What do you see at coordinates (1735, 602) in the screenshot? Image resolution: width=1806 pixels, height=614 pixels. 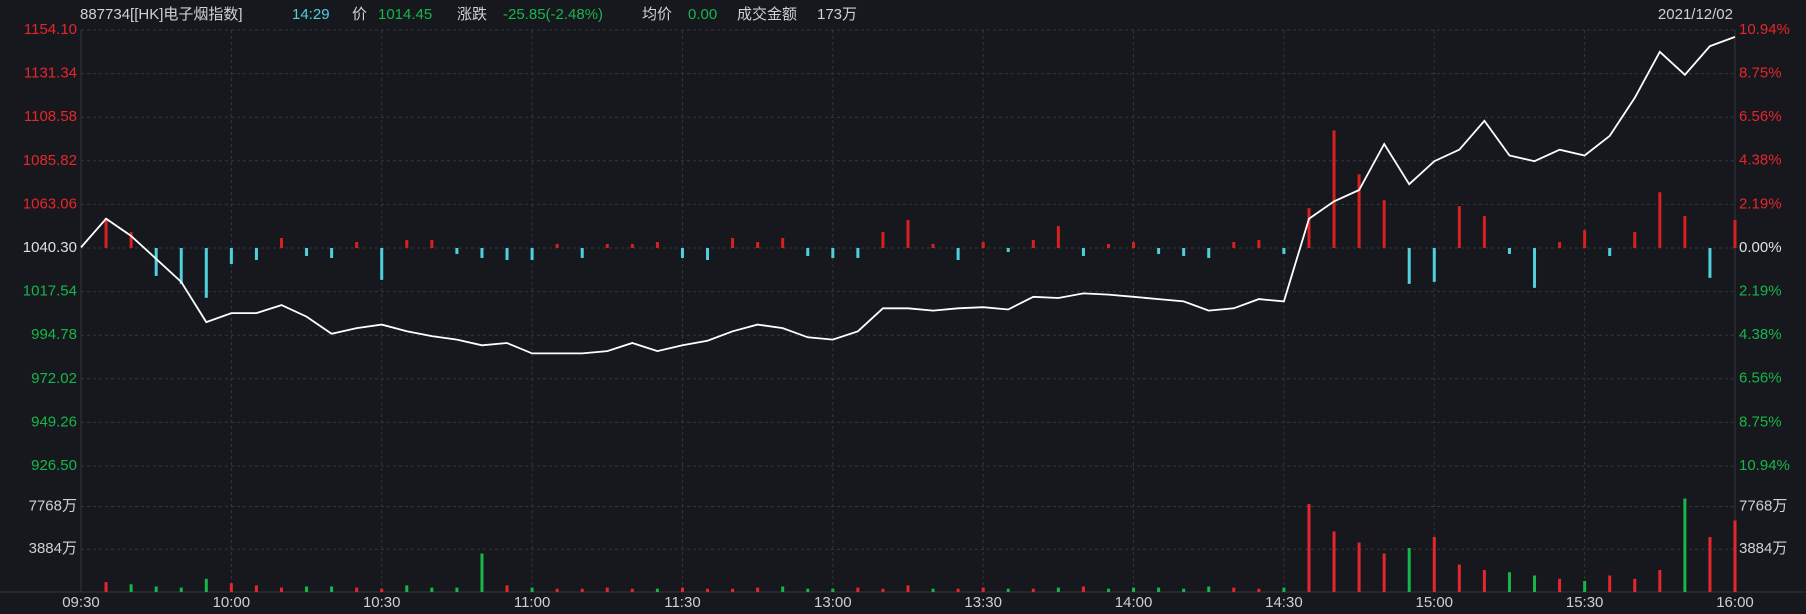 I see `x-tick-label: 16:00` at bounding box center [1735, 602].